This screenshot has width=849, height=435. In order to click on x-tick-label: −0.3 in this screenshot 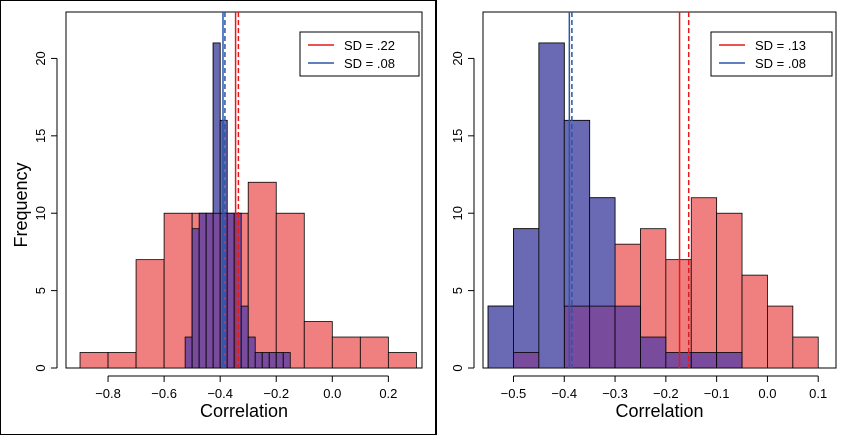, I will do `click(615, 393)`.